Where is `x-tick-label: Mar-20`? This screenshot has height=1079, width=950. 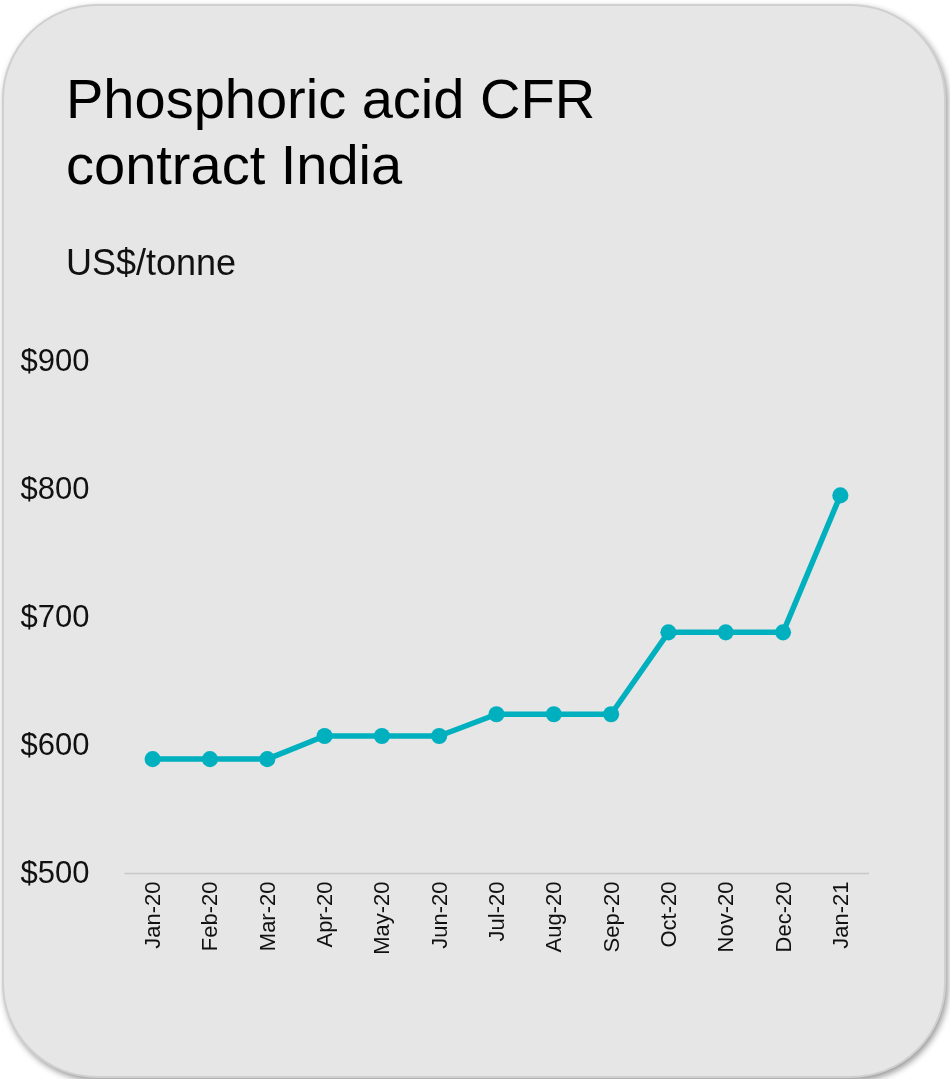
x-tick-label: Mar-20 is located at coordinates (267, 916).